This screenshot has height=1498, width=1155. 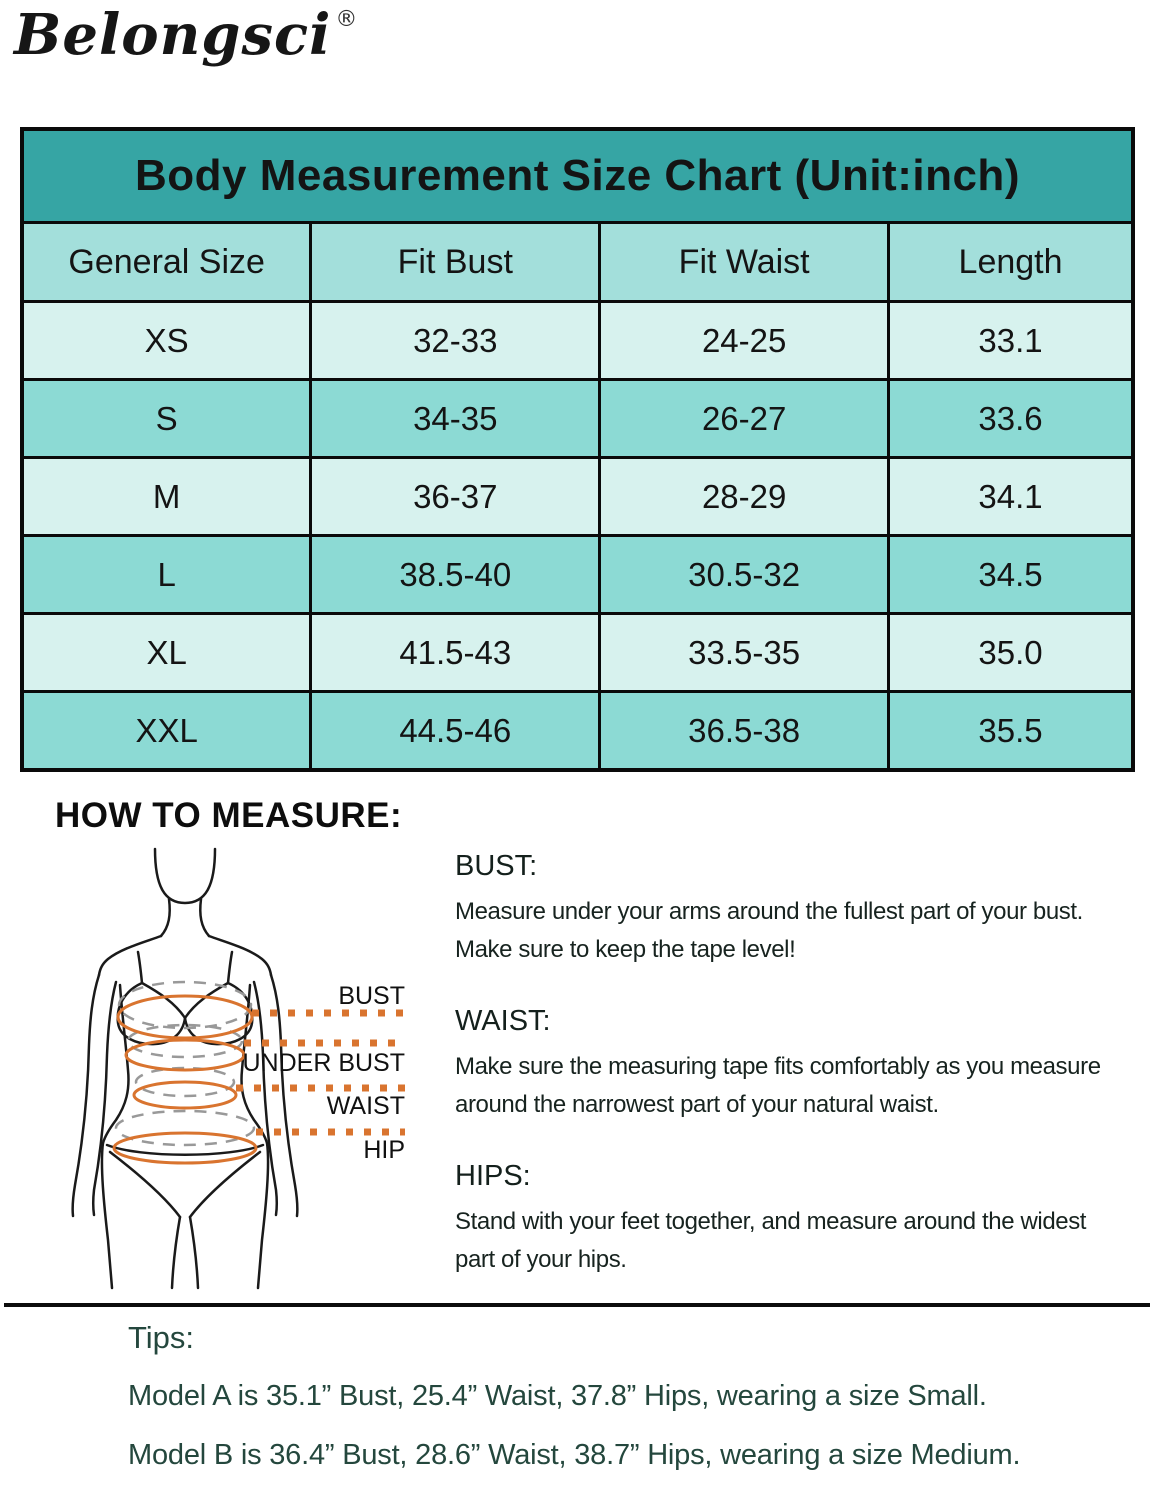 What do you see at coordinates (1011, 731) in the screenshot?
I see `cell-length: 35.5` at bounding box center [1011, 731].